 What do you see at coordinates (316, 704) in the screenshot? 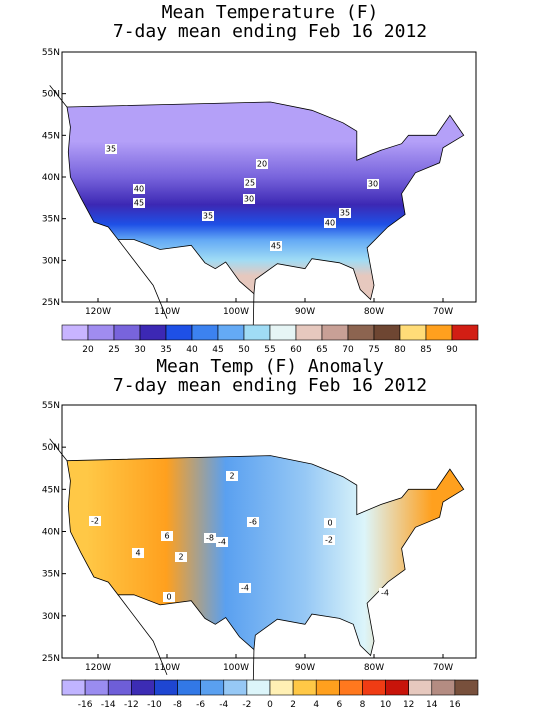
I see `colorbar-label: 4` at bounding box center [316, 704].